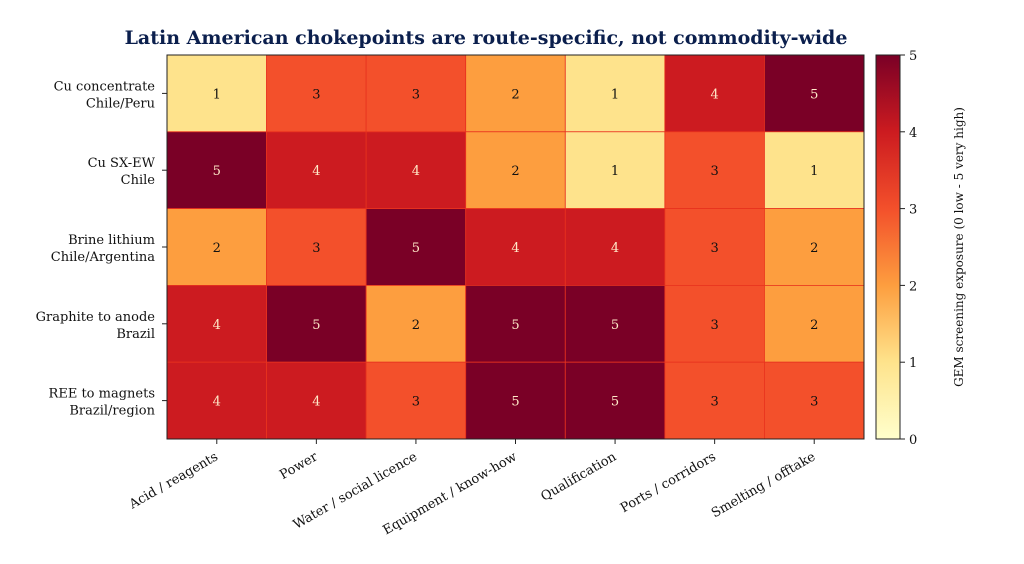 The height and width of the screenshot is (564, 1024). I want to click on column-label: Ports / corridors, so click(668, 482).